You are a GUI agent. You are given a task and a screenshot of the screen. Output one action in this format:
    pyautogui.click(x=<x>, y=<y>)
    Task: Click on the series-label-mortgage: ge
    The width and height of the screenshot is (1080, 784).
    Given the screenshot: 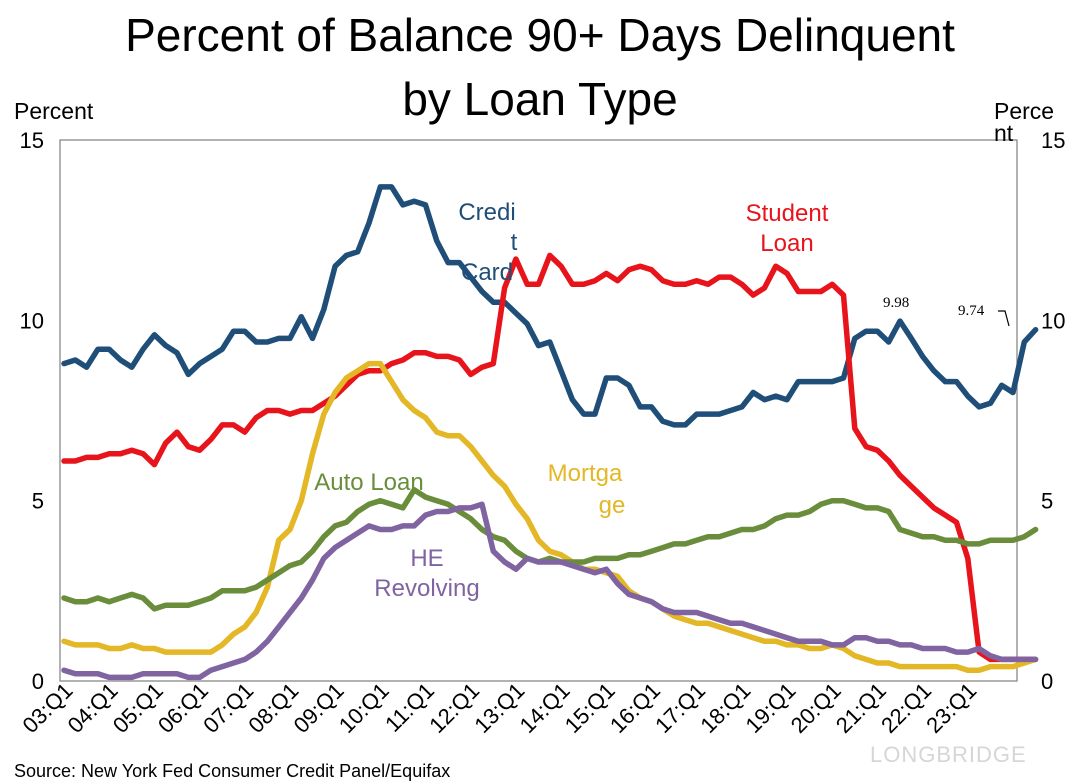 What is the action you would take?
    pyautogui.click(x=612, y=505)
    